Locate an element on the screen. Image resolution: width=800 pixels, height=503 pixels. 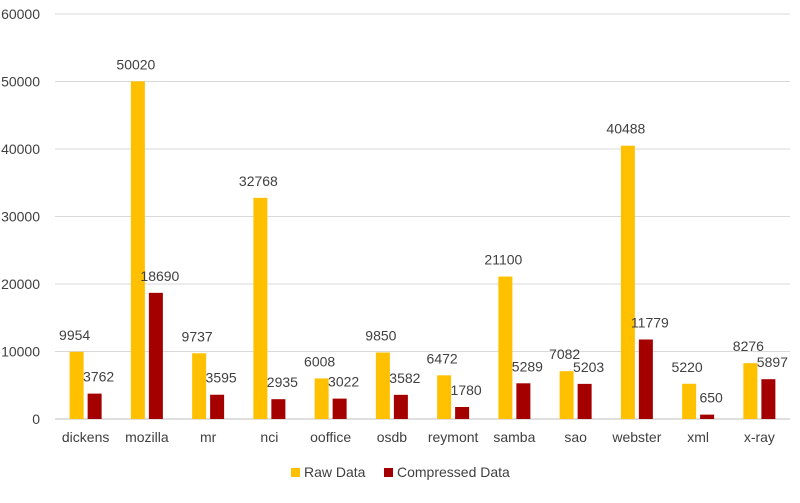
compressed-data-label-mozilla: 18690 is located at coordinates (159, 276).